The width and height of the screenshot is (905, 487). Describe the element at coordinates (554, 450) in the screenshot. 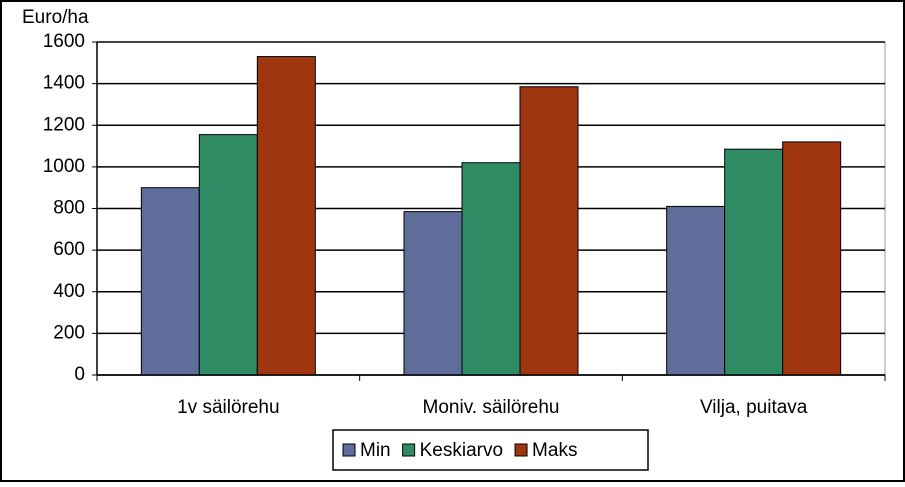

I see `legend-label: Maks` at that location.